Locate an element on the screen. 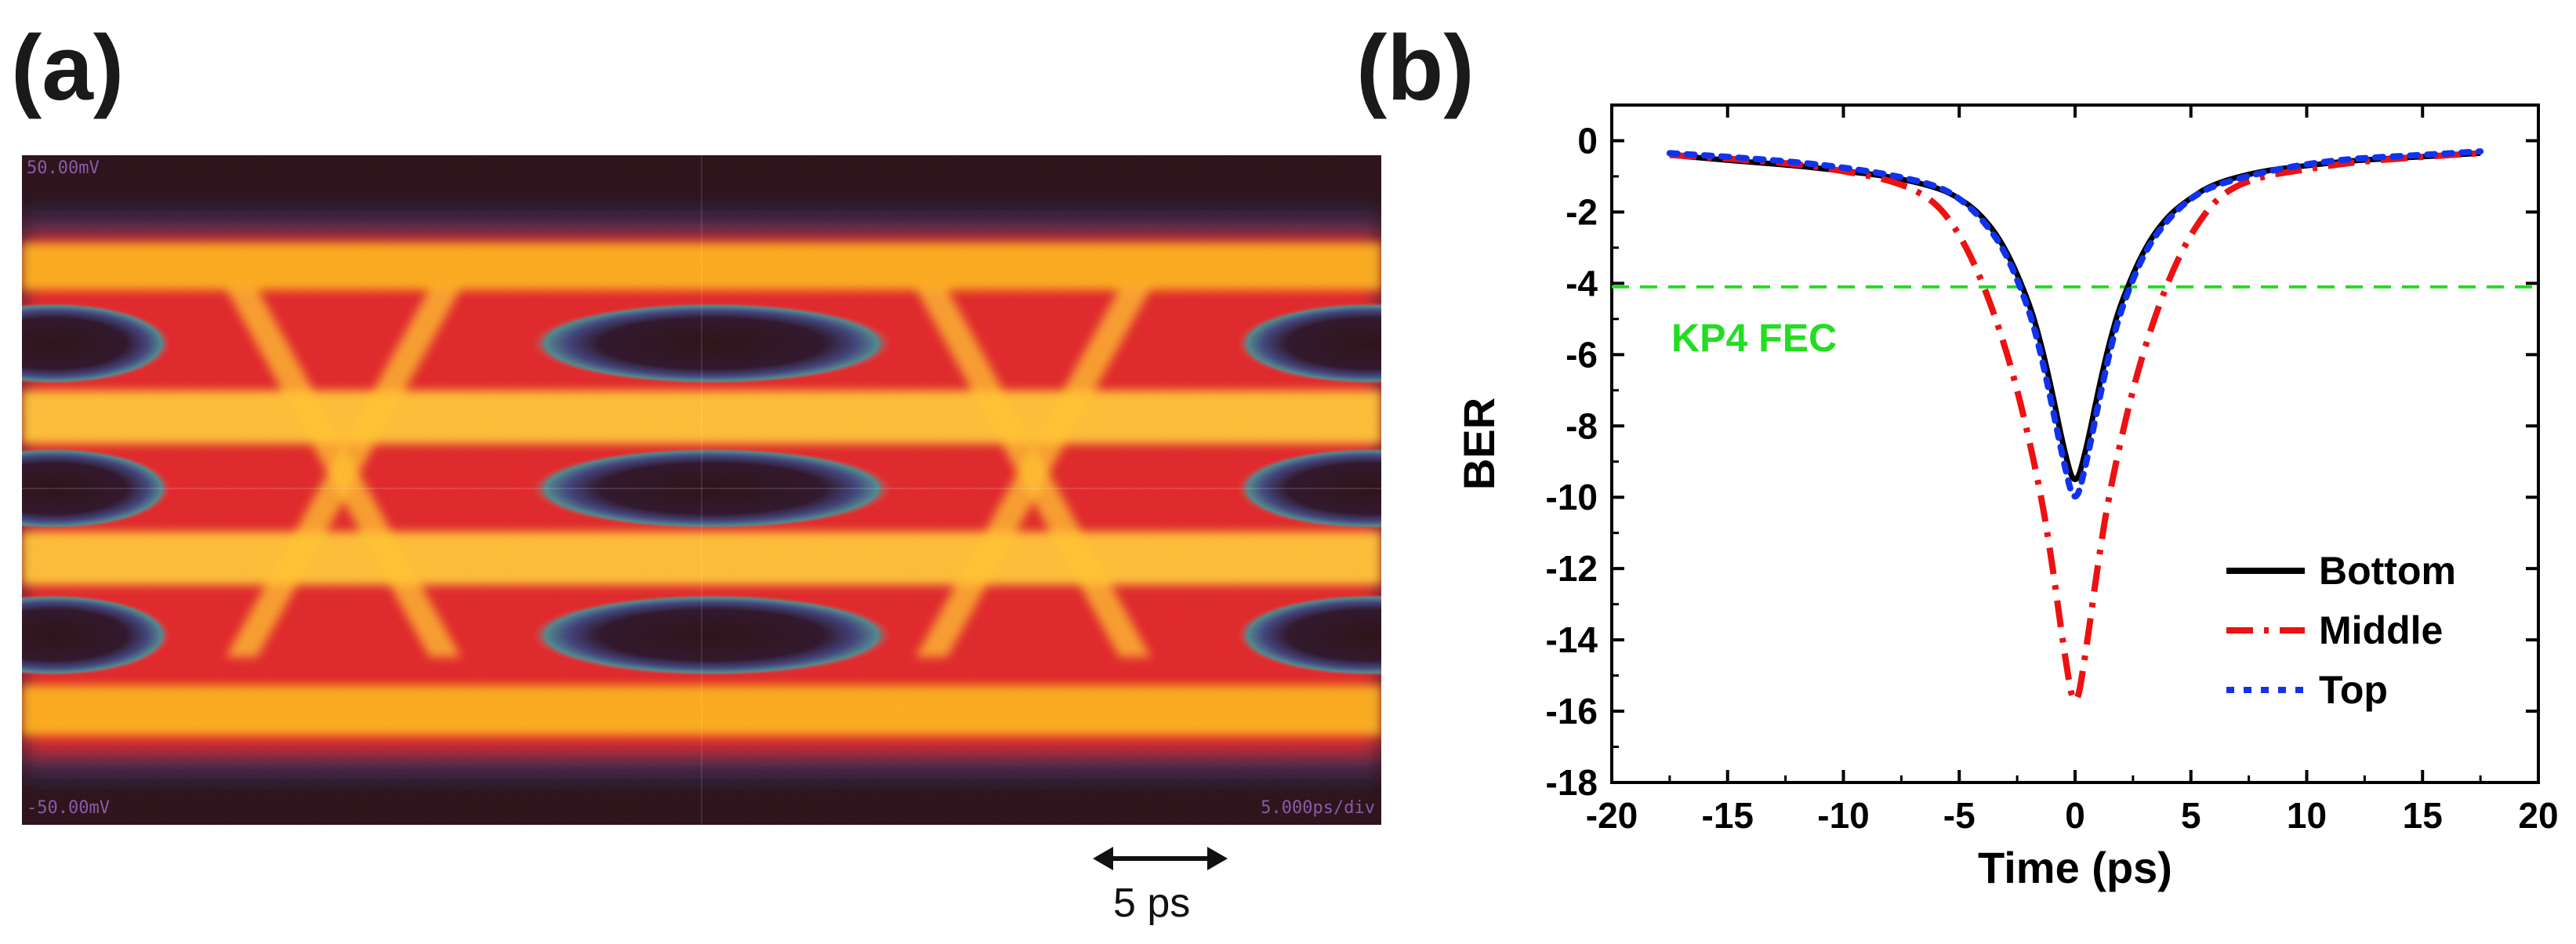 The image size is (2576, 944). legend-label-top: Top is located at coordinates (2354, 690).